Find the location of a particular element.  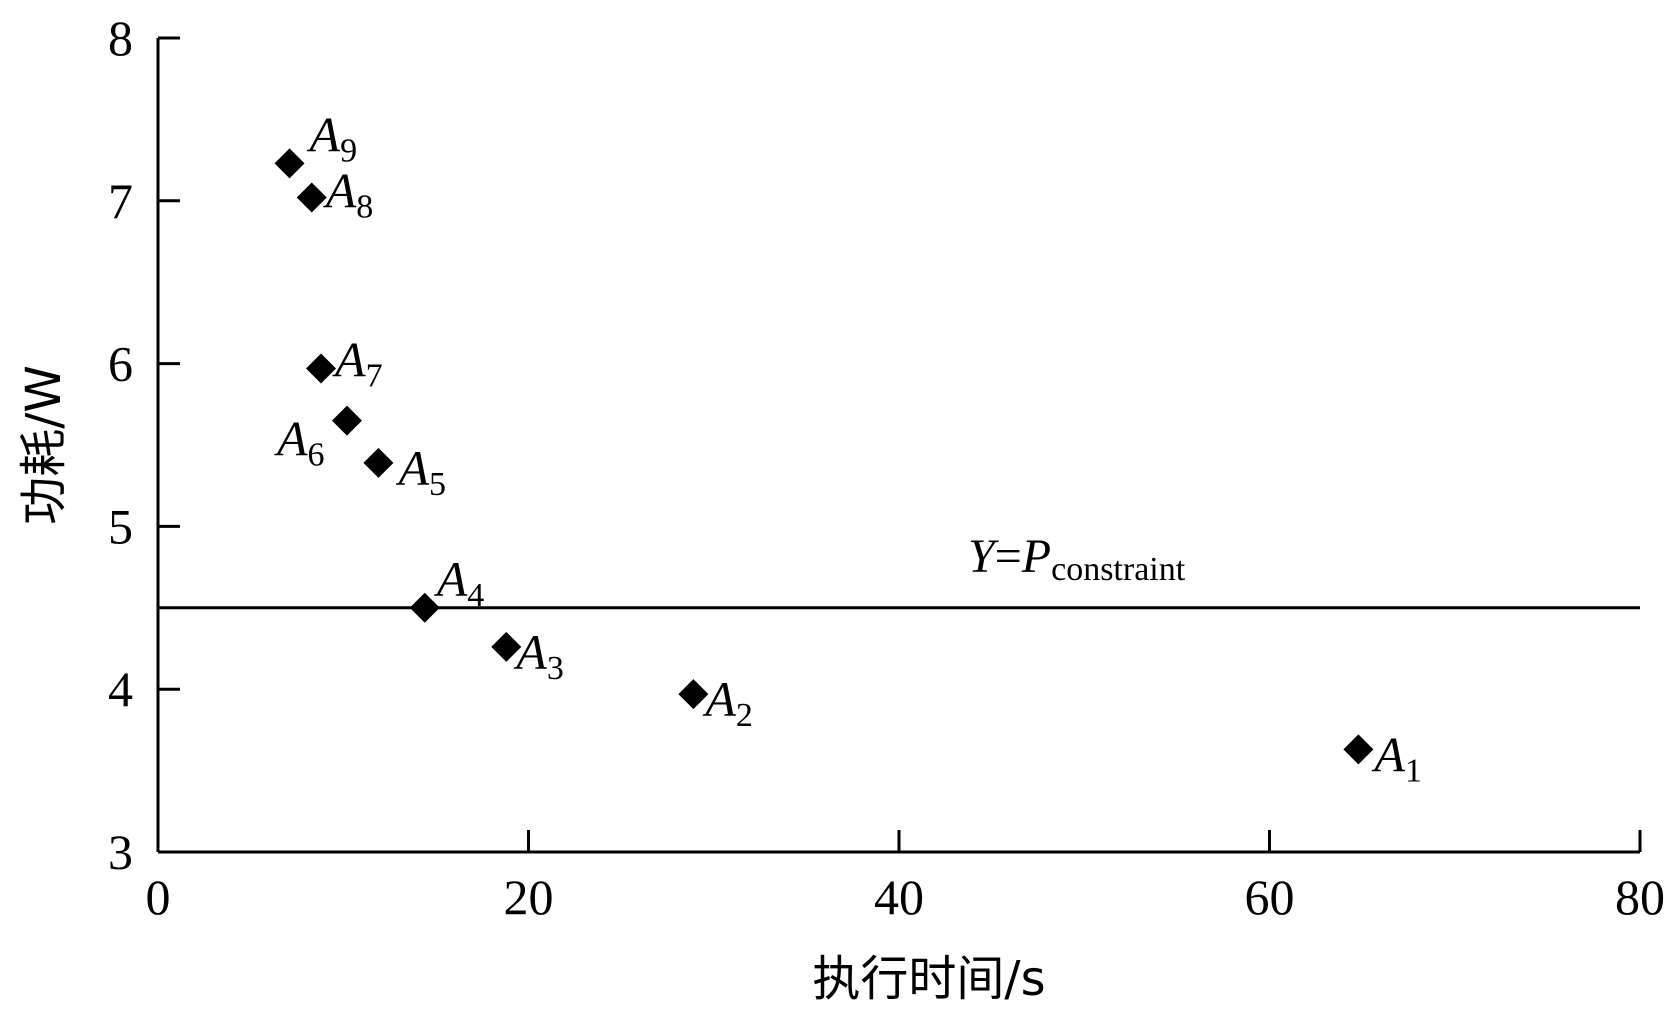

constraint-label-eq: = is located at coordinates (1008, 556).